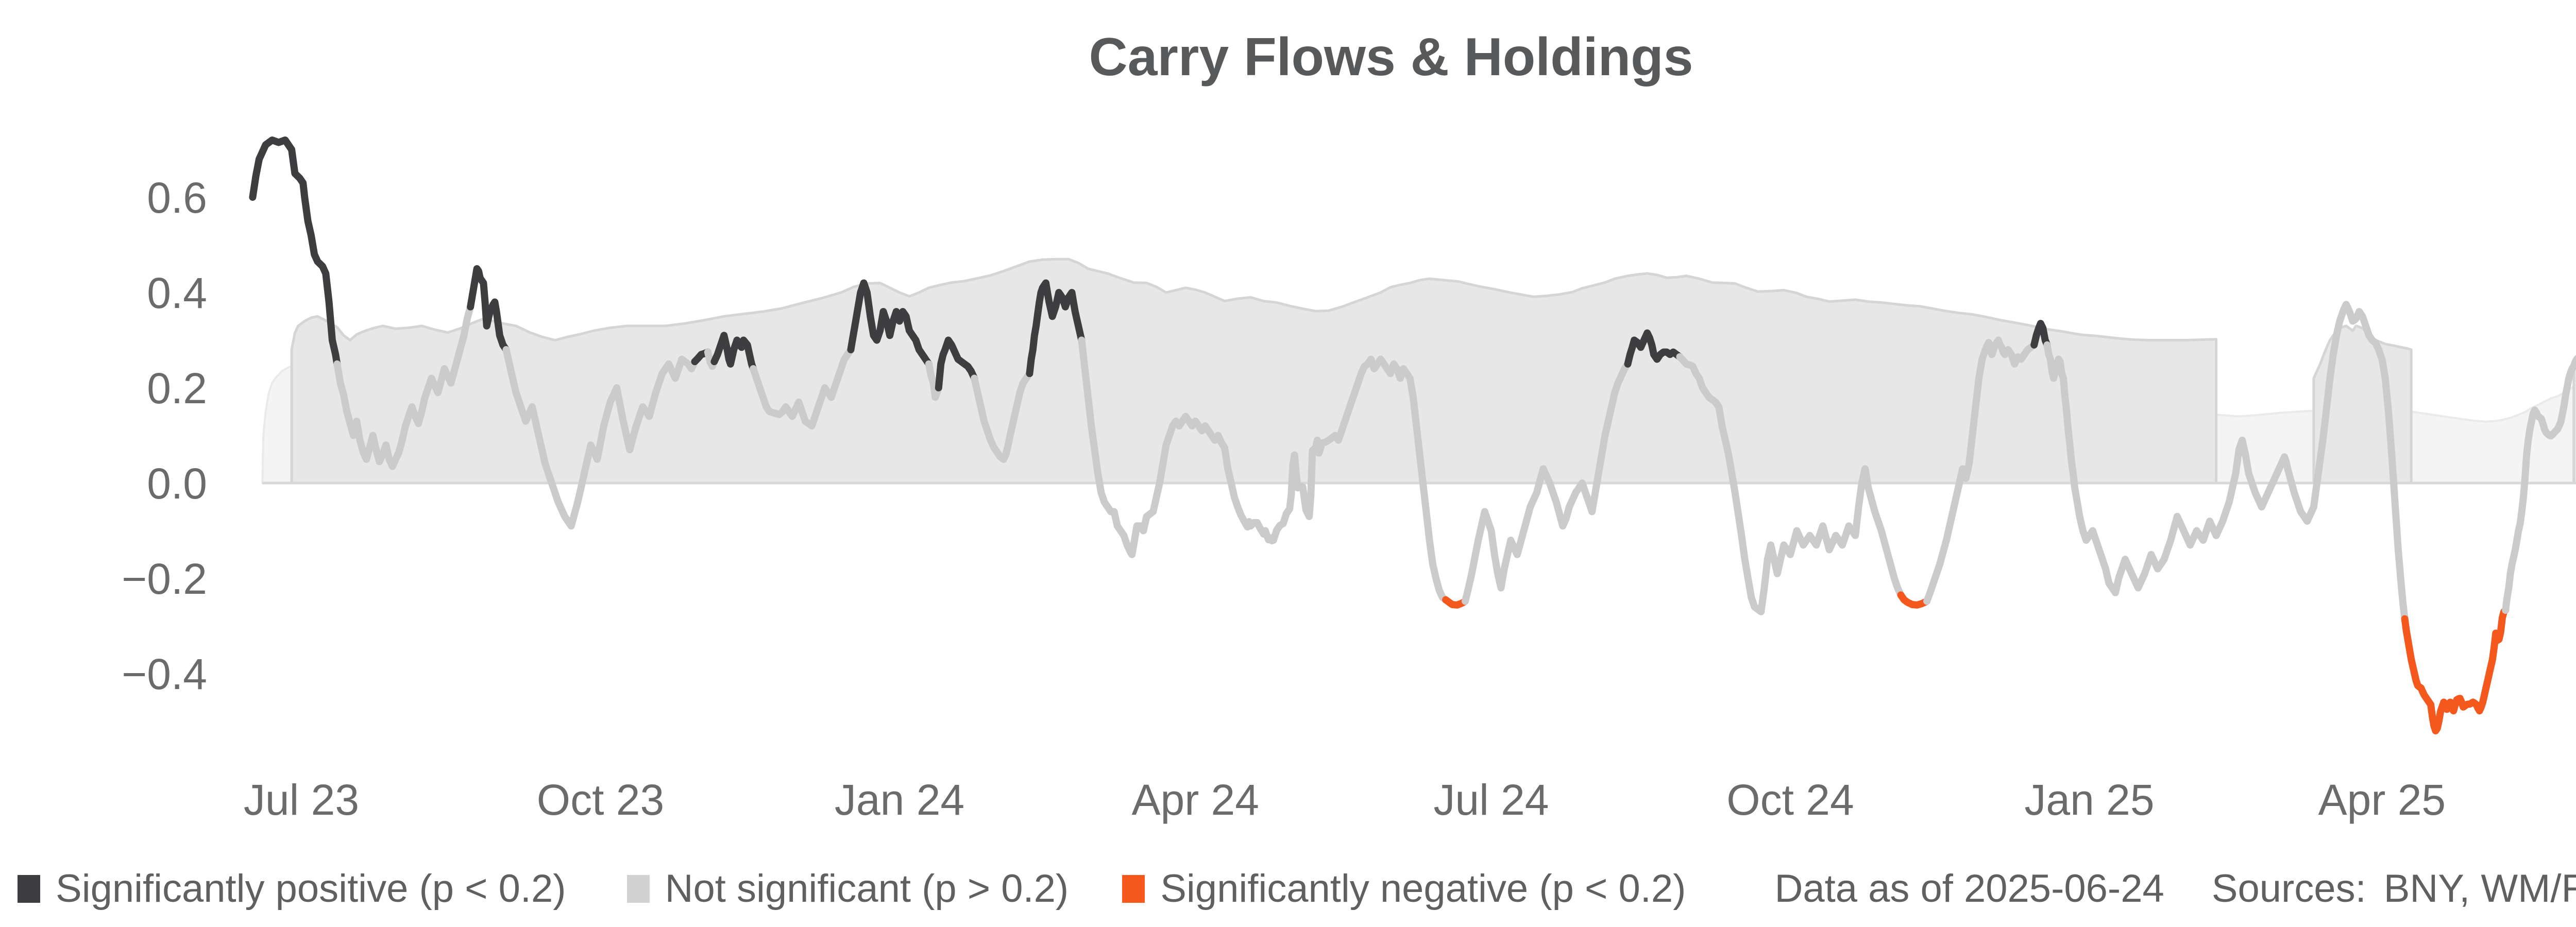 The image size is (2576, 927). What do you see at coordinates (164, 579) in the screenshot?
I see `y-tick-label: −0.2` at bounding box center [164, 579].